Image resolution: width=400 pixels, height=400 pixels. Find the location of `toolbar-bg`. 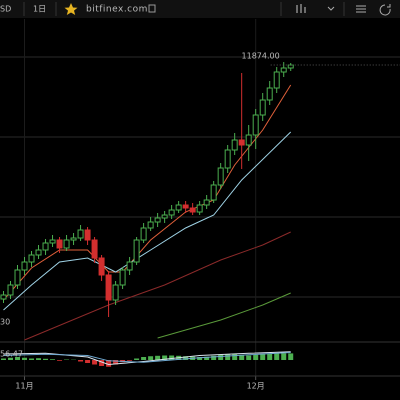

toolbar-bg is located at coordinates (200, 9).